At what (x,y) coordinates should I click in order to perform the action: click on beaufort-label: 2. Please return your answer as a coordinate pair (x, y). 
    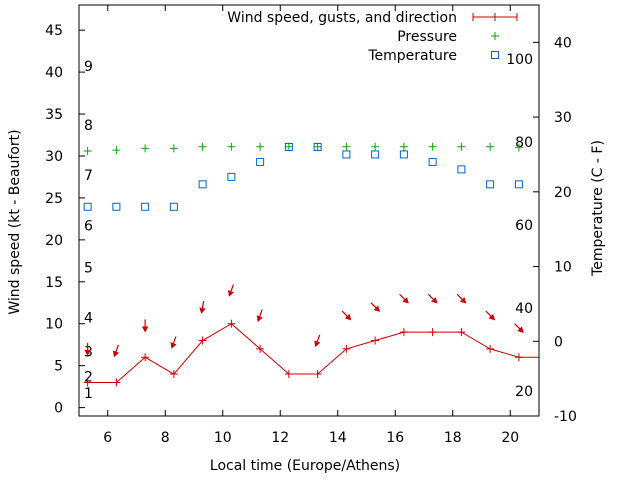
    Looking at the image, I should click on (88, 377).